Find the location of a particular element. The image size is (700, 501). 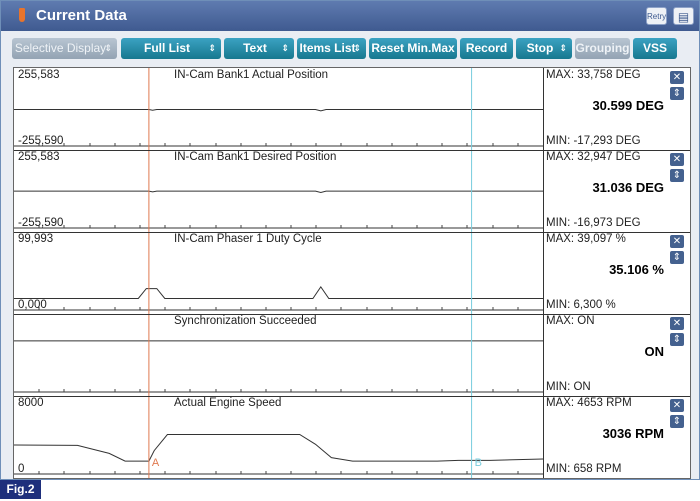

scale-min-label: 0,000 is located at coordinates (32, 305).